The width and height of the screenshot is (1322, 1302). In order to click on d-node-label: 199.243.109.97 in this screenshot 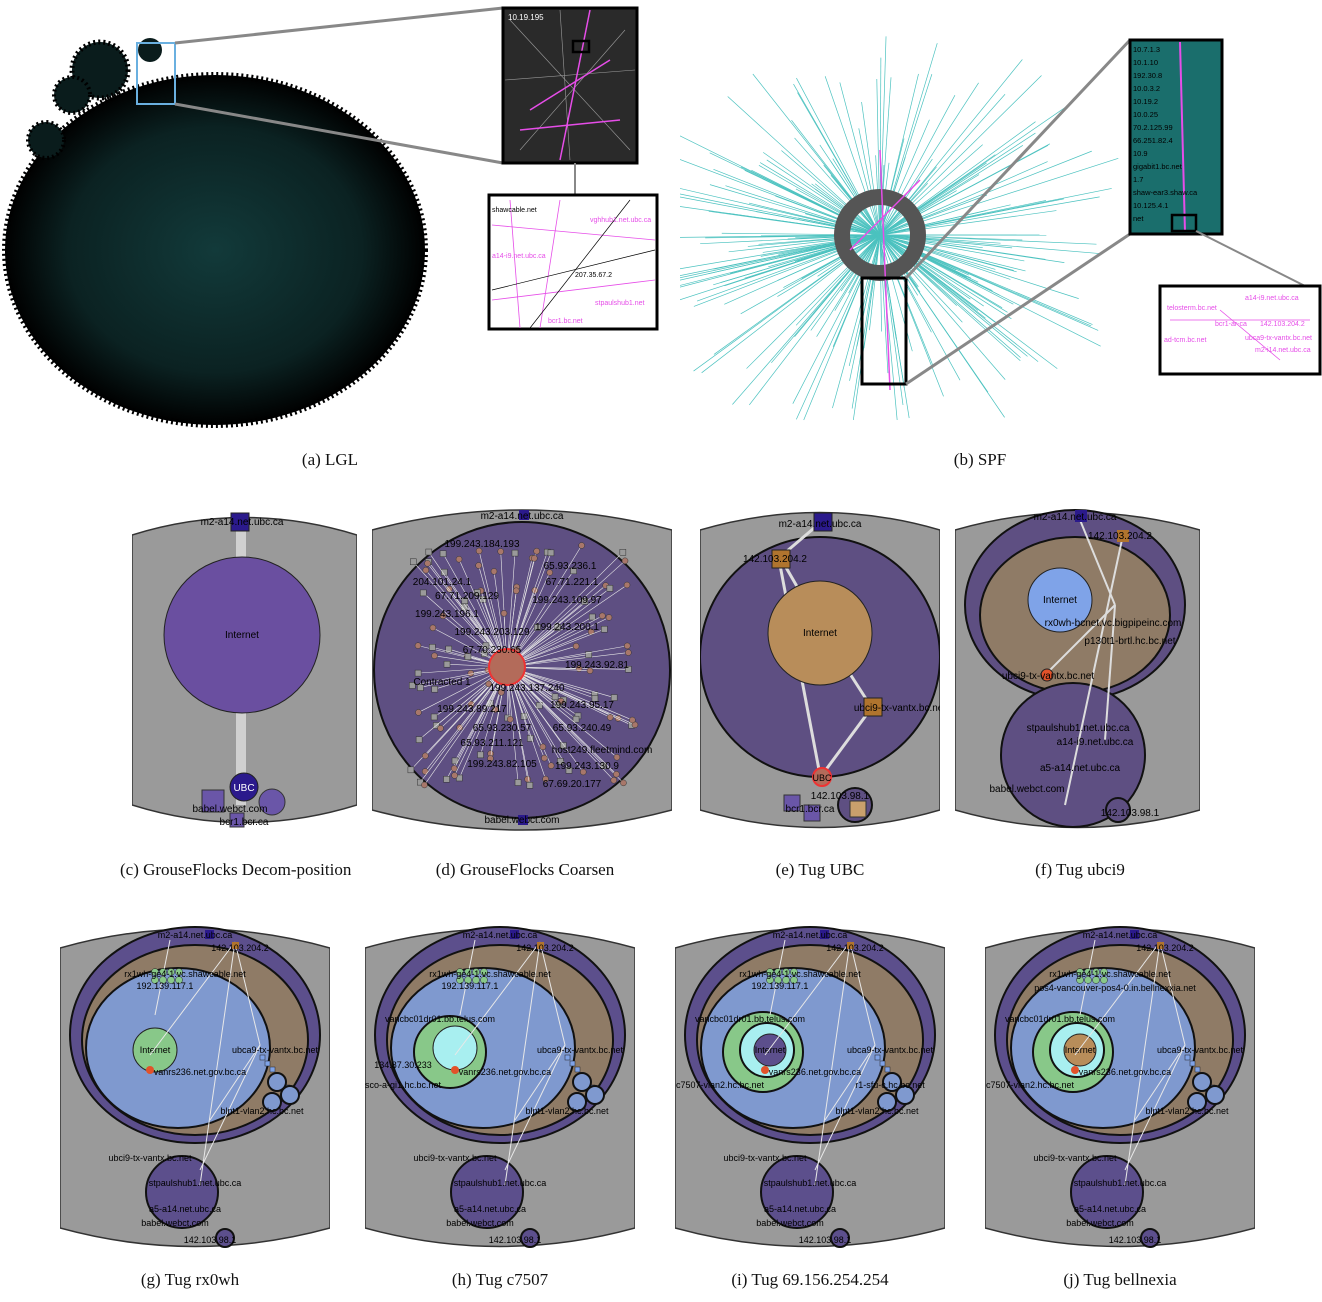, I will do `click(567, 600)`.